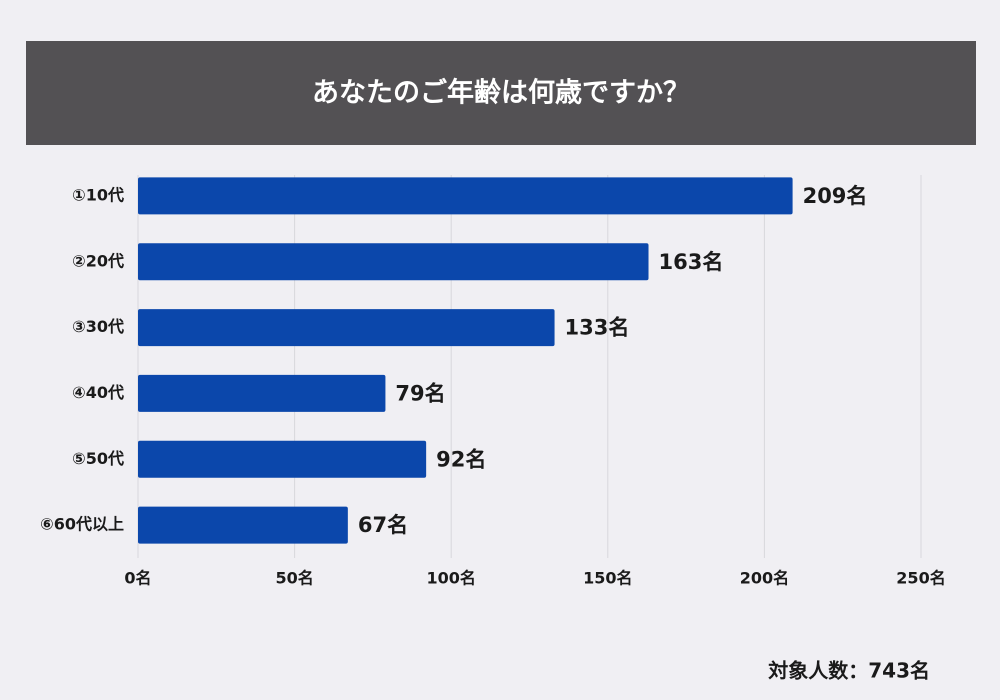 The height and width of the screenshot is (700, 1000). What do you see at coordinates (461, 459) in the screenshot?
I see `value-label: 92名` at bounding box center [461, 459].